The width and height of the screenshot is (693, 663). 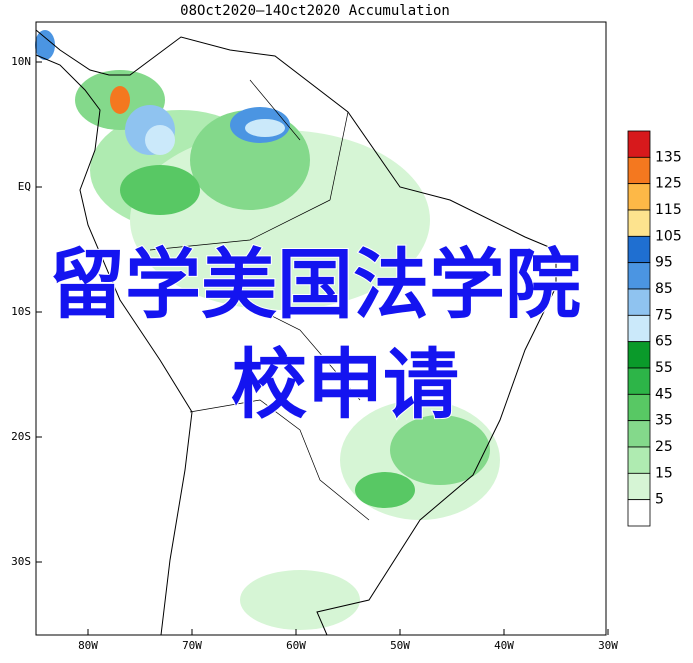 What do you see at coordinates (668, 184) in the screenshot?
I see `colorbar-label: 125` at bounding box center [668, 184].